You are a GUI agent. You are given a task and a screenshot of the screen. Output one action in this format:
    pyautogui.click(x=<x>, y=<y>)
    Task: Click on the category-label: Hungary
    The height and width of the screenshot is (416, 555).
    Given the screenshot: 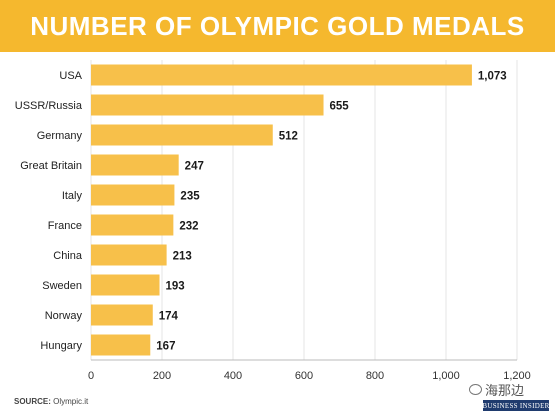 What is the action you would take?
    pyautogui.click(x=61, y=346)
    